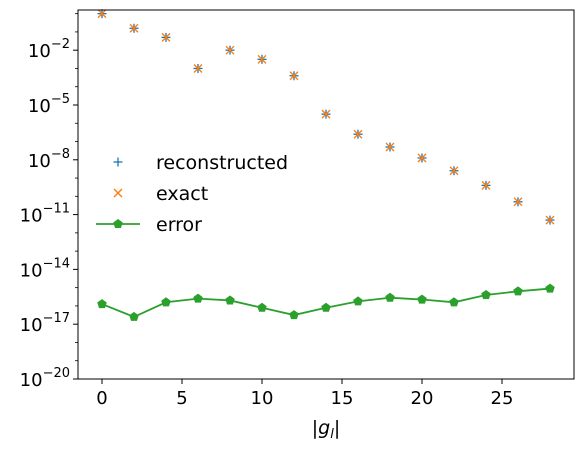 The image size is (584, 453). What do you see at coordinates (101, 398) in the screenshot?
I see `x-tick-label: 0` at bounding box center [101, 398].